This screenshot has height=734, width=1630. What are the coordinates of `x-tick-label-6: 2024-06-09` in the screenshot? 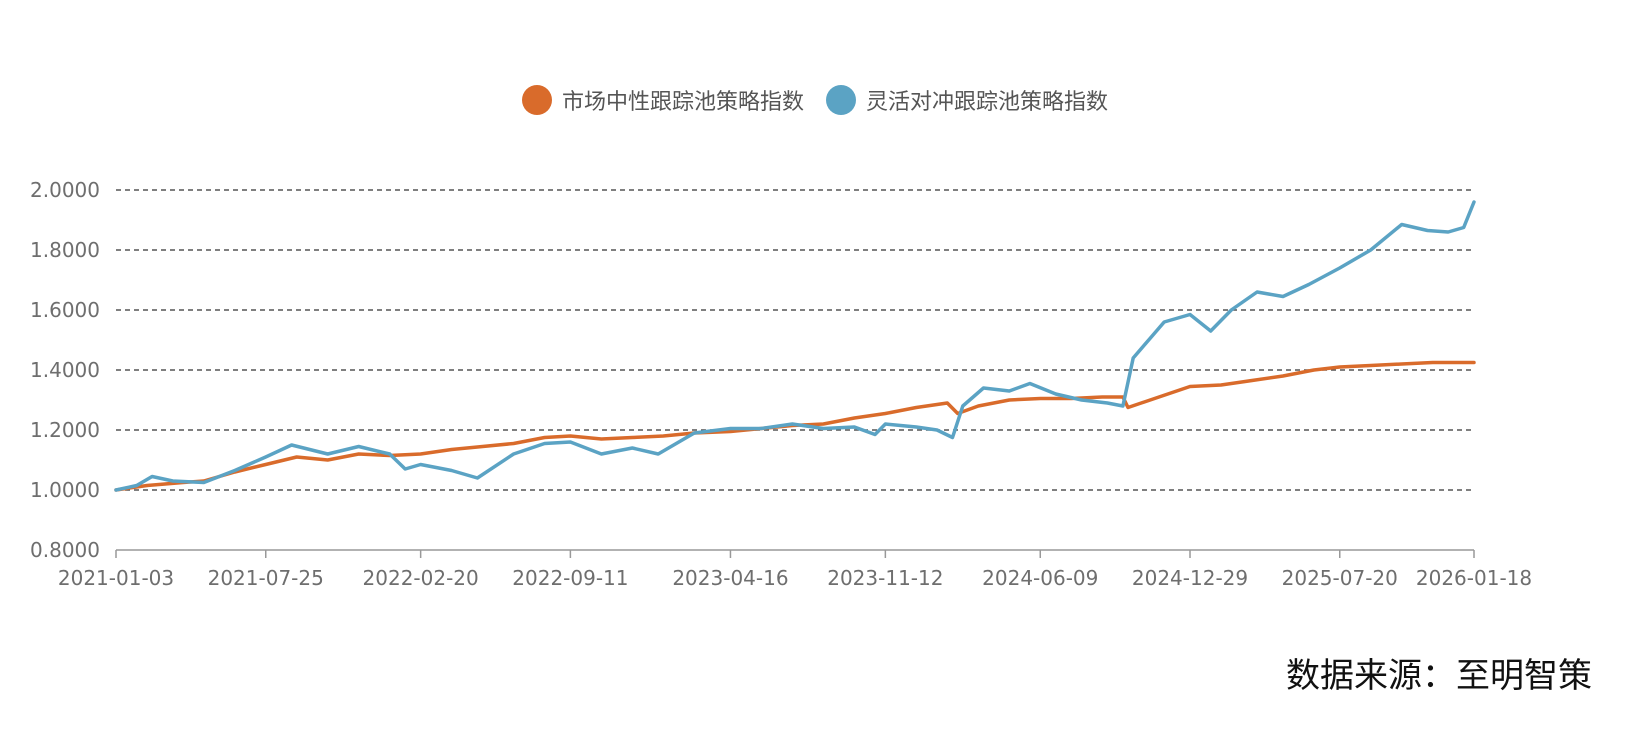 It's located at (1040, 578).